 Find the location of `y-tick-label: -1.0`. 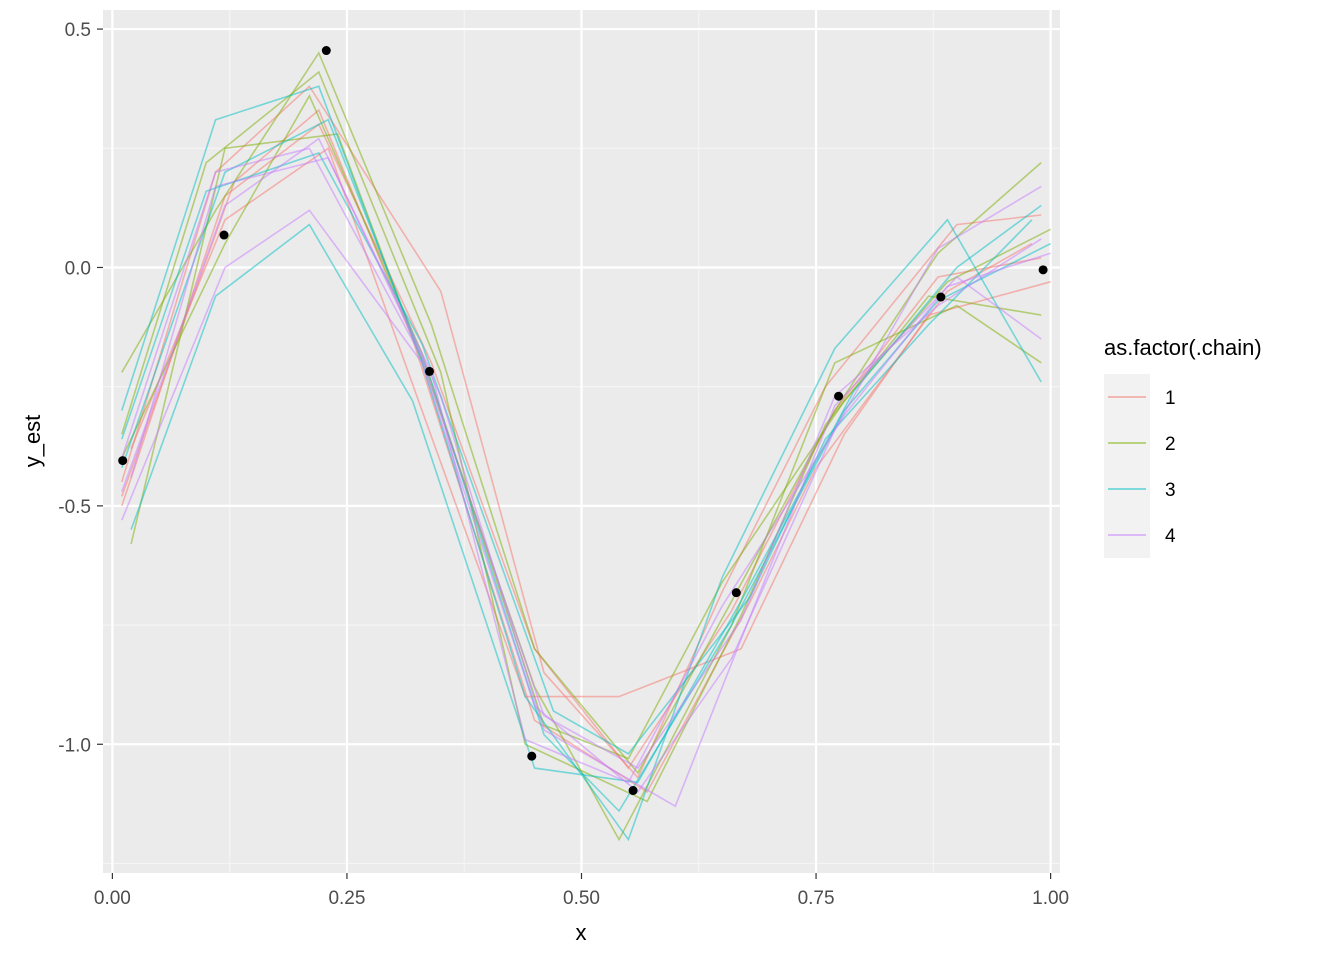

y-tick-label: -1.0 is located at coordinates (74, 745).